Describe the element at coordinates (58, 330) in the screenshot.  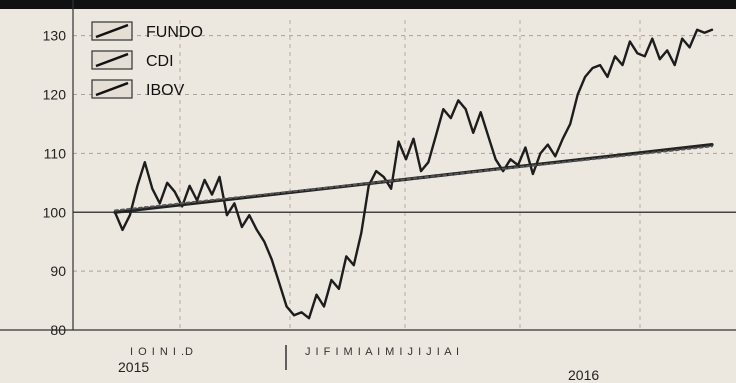
I see `y-tick-label: 80` at that location.